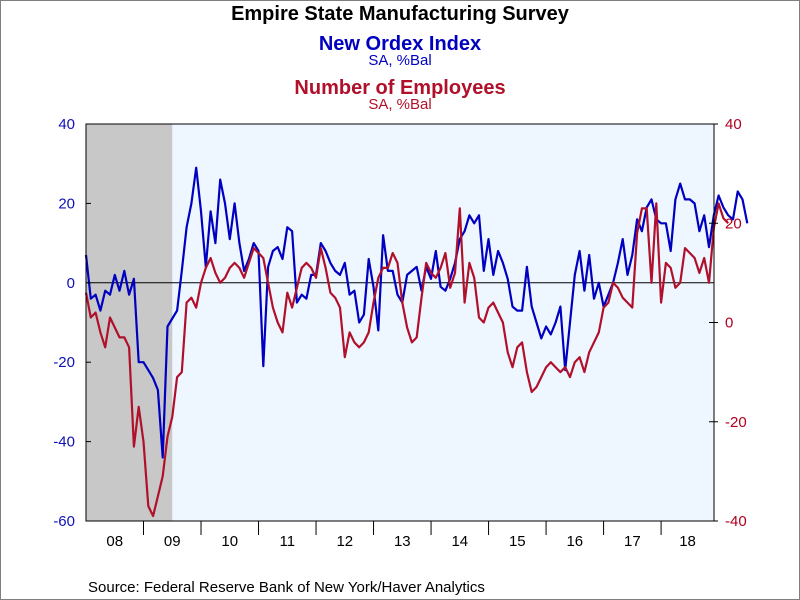 The image size is (800, 600). Describe the element at coordinates (574, 541) in the screenshot. I see `x-tick-label: 16` at that location.